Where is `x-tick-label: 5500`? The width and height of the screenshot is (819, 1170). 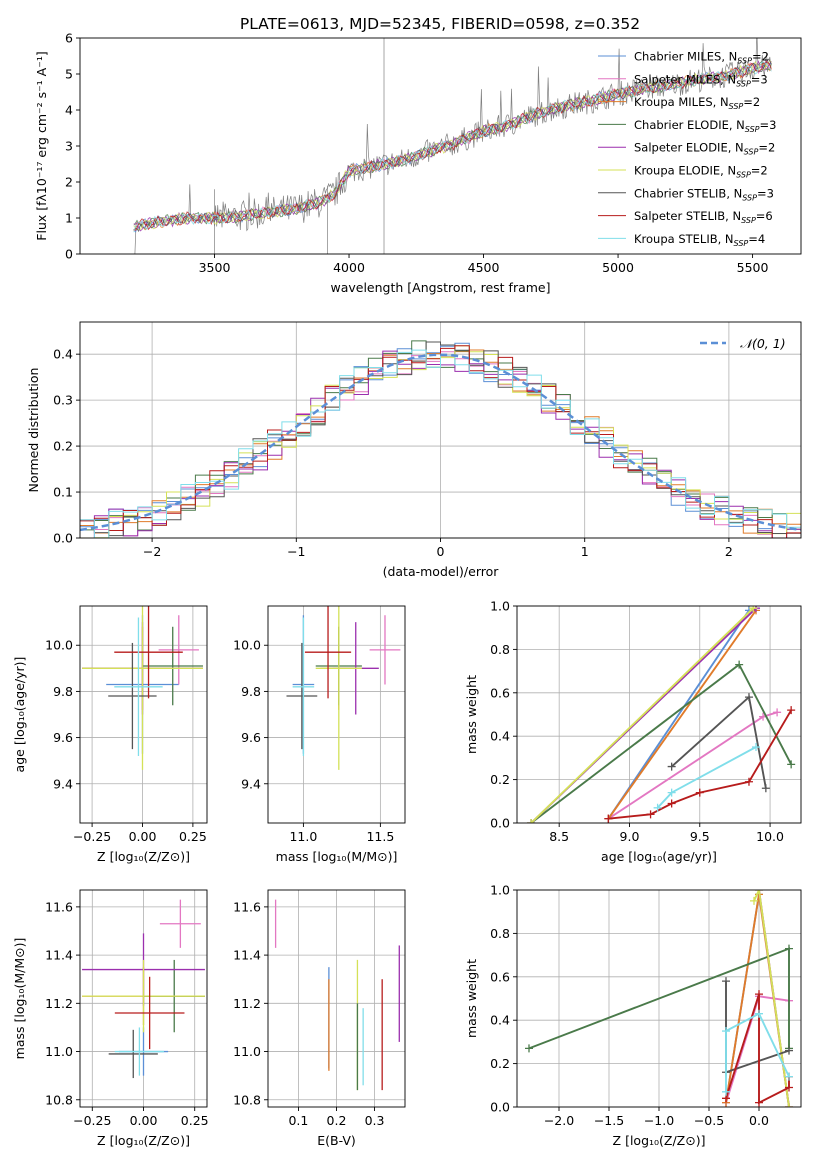 x-tick-label: 5500 is located at coordinates (753, 267).